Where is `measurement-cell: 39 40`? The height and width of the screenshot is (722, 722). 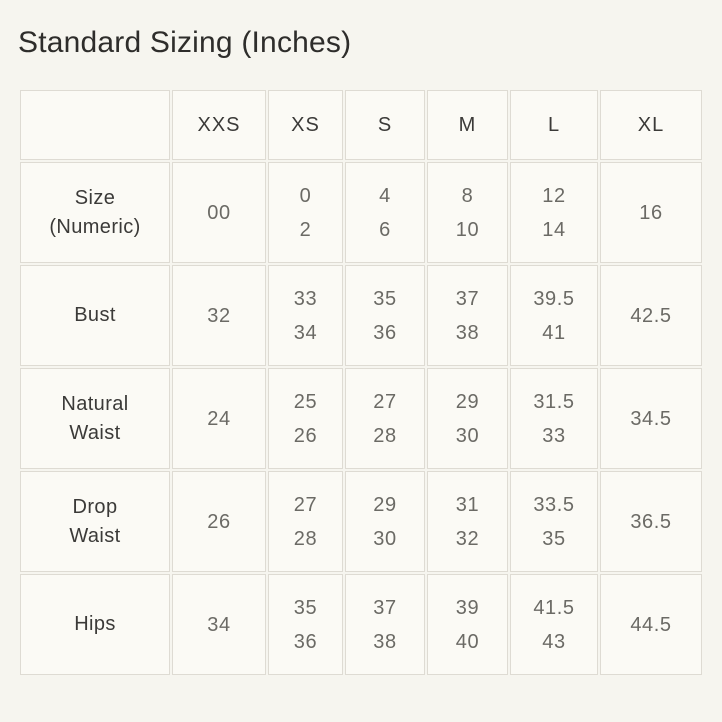
measurement-cell: 39 40 is located at coordinates (467, 624).